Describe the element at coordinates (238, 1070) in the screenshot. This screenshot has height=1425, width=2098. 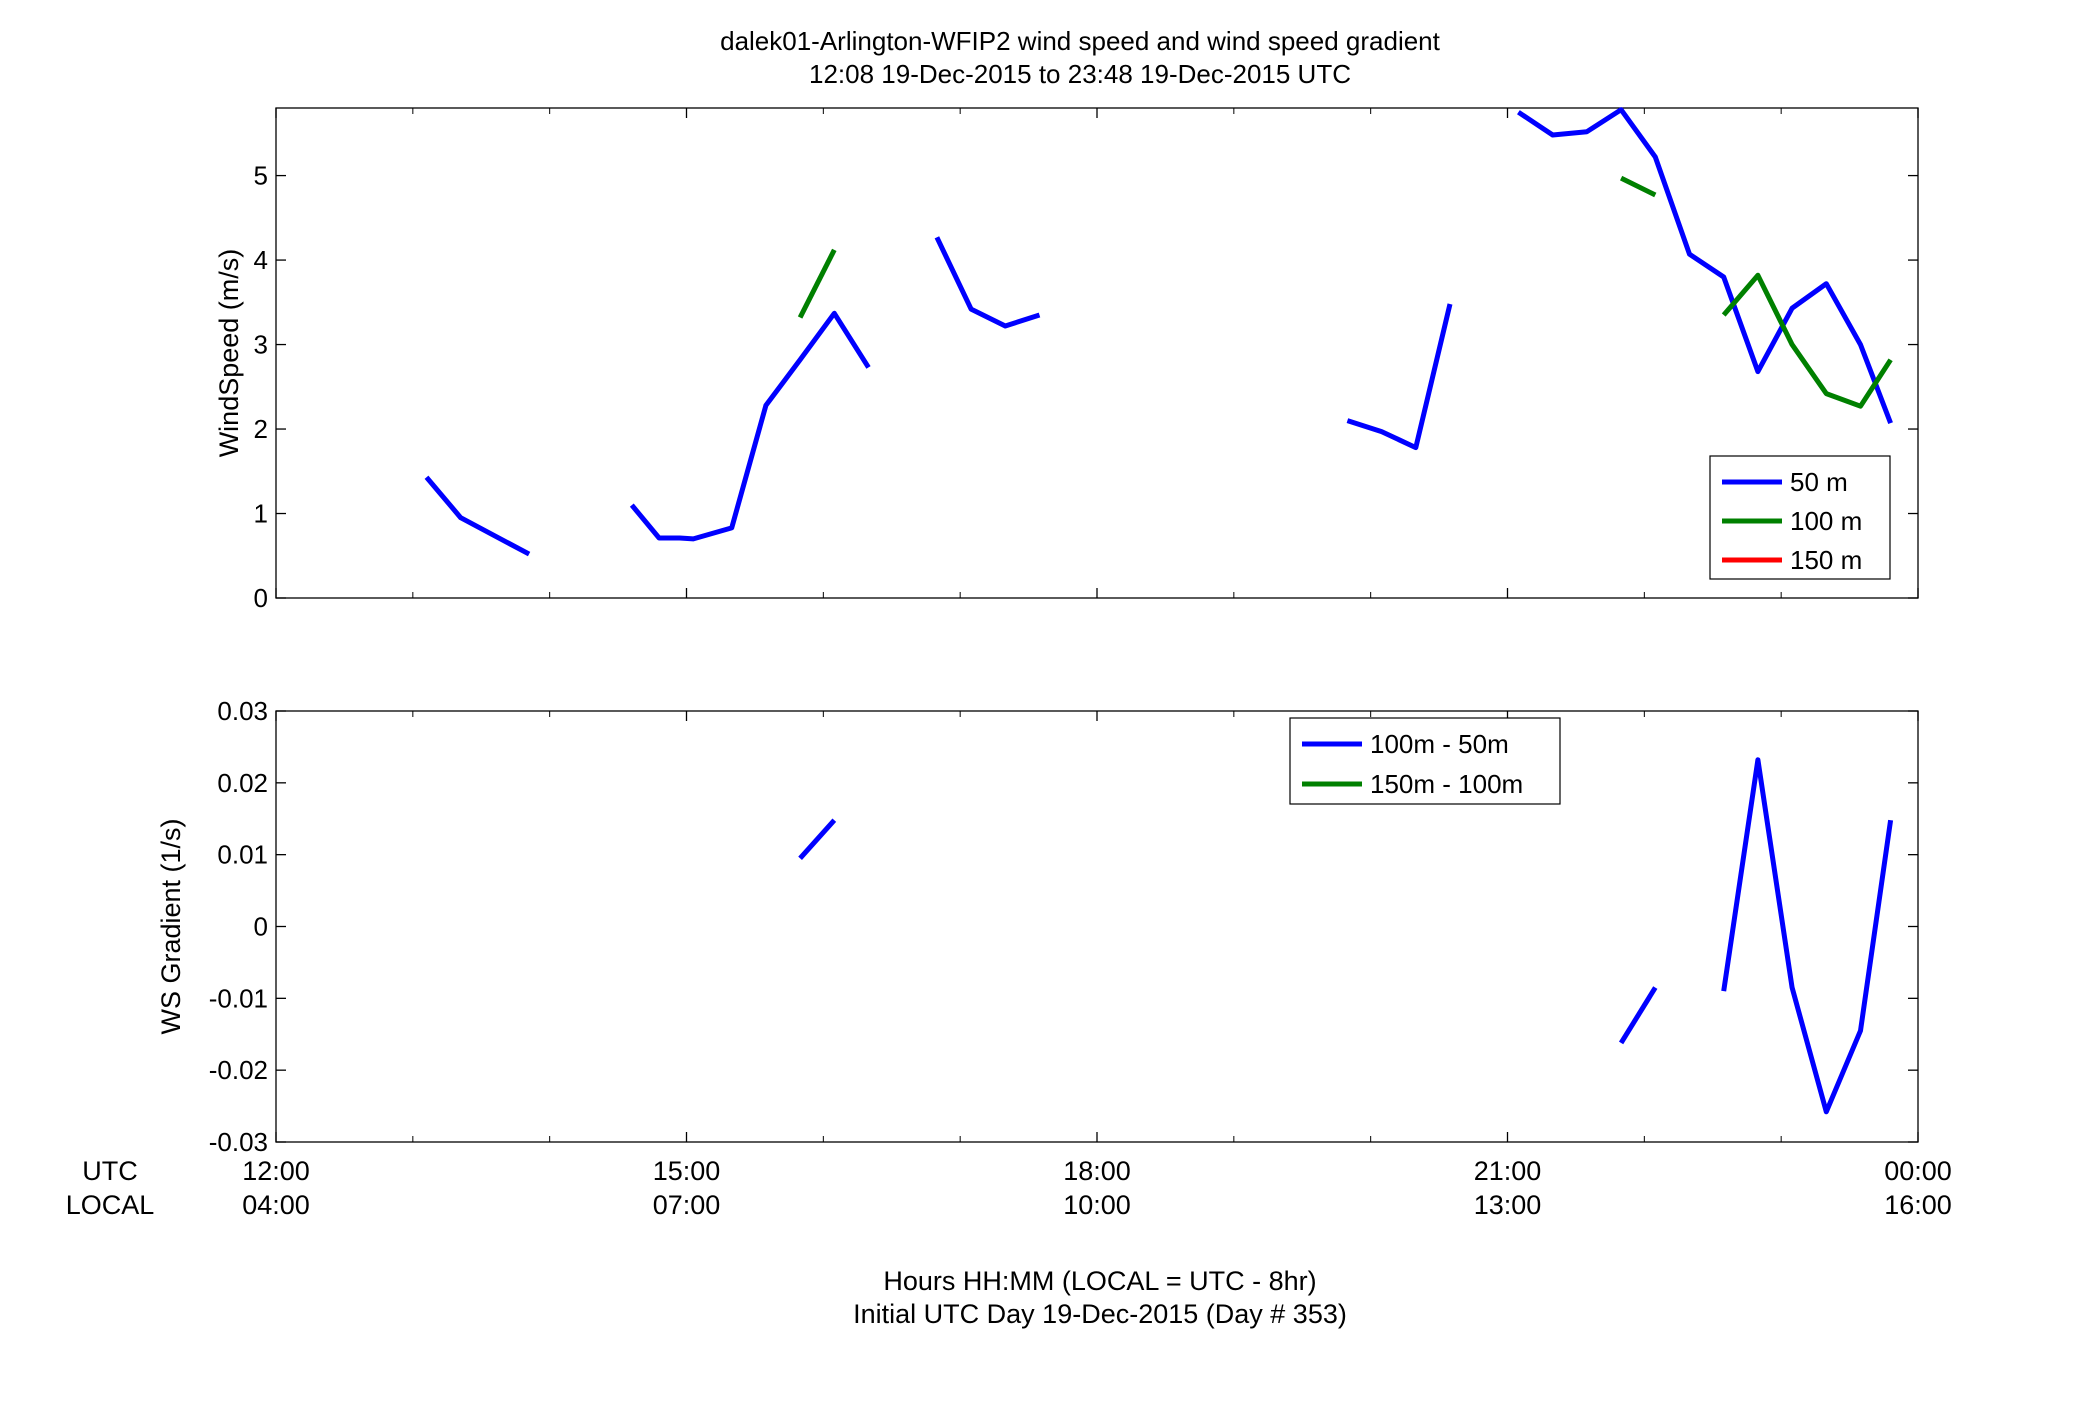
I see `y-tick-label: -0.02` at that location.